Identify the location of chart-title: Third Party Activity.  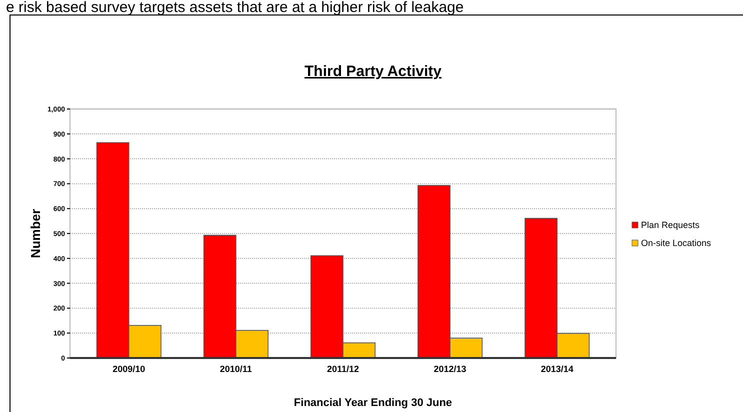
(373, 71).